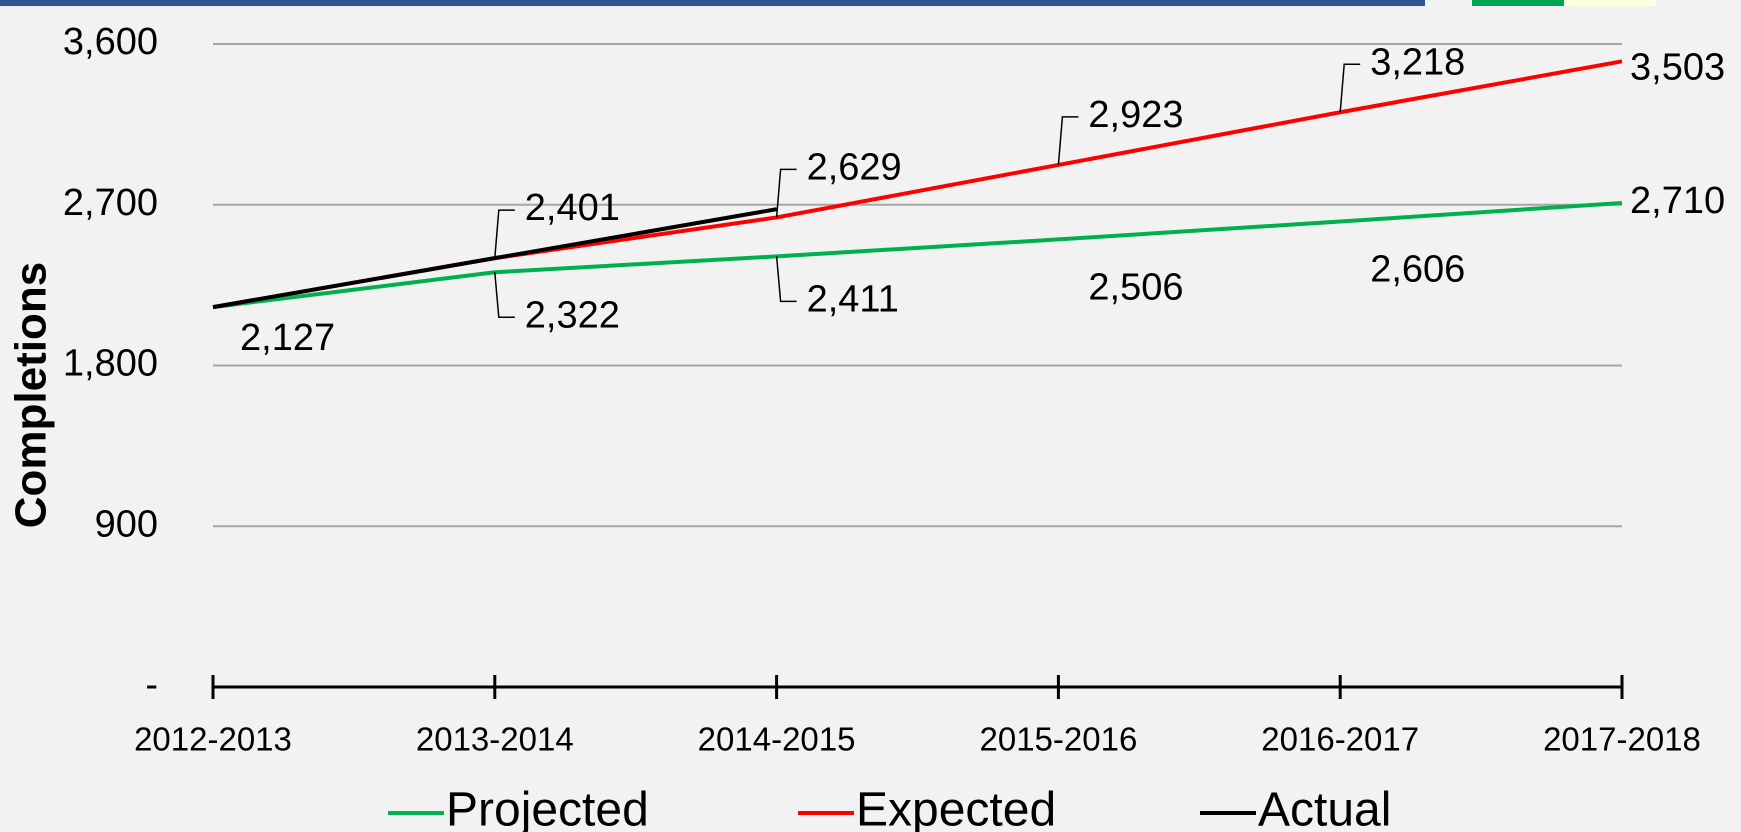 The image size is (1741, 832). Describe the element at coordinates (1058, 739) in the screenshot. I see `x-tick-label: 2015-2016` at that location.